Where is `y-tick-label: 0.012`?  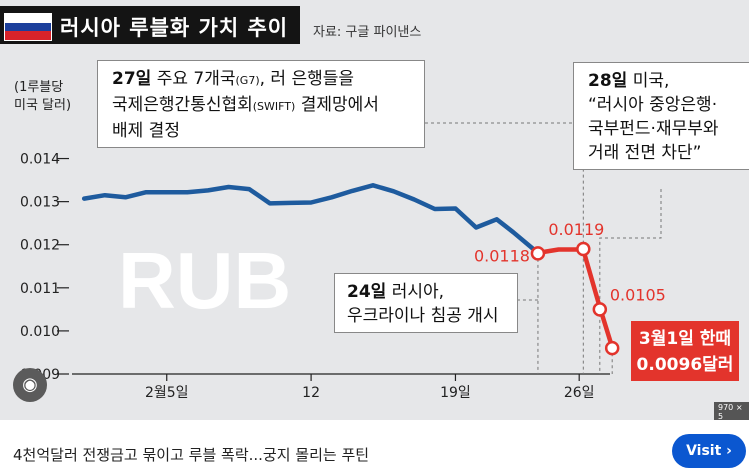 y-tick-label: 0.012 is located at coordinates (40, 246).